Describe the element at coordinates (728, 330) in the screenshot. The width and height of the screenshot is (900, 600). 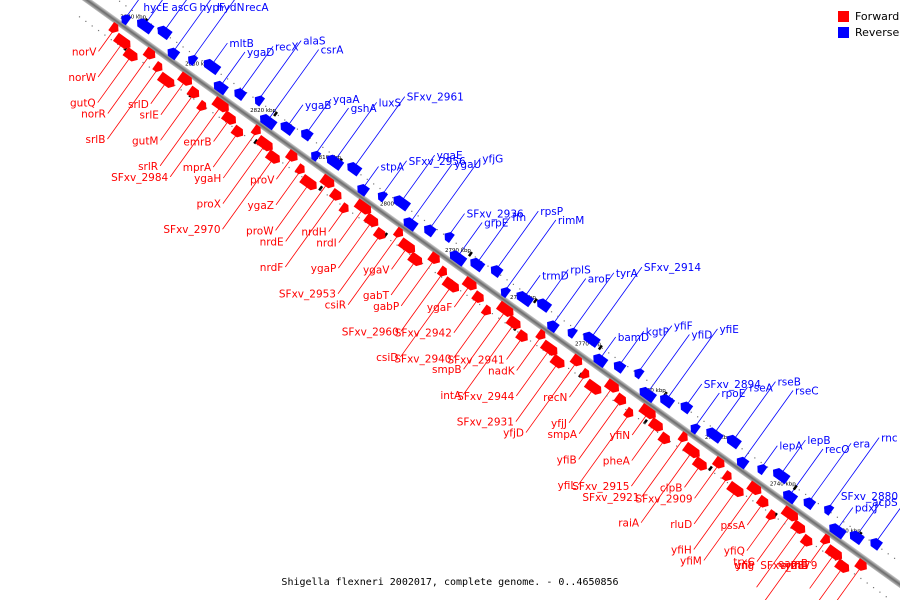
I see `gene-label-yfie: yfiE` at that location.